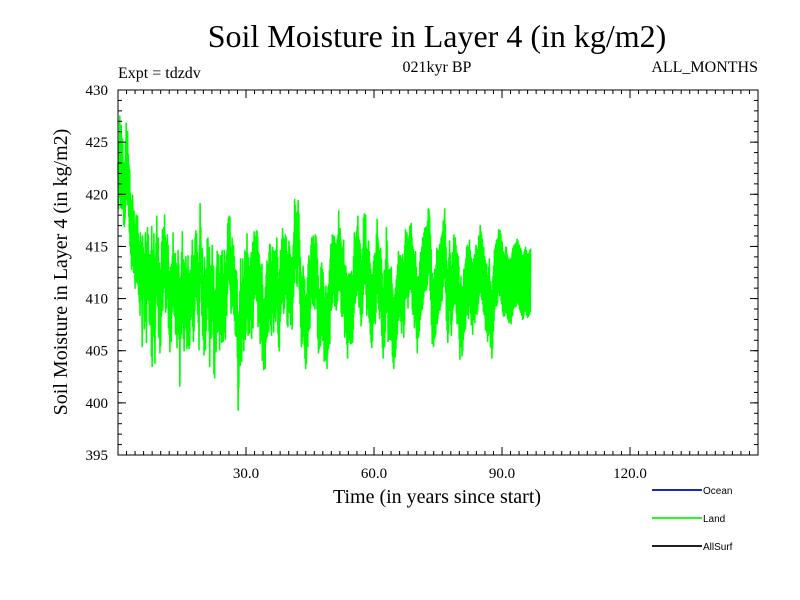  Describe the element at coordinates (714, 519) in the screenshot. I see `legend-label-land: Land` at that location.